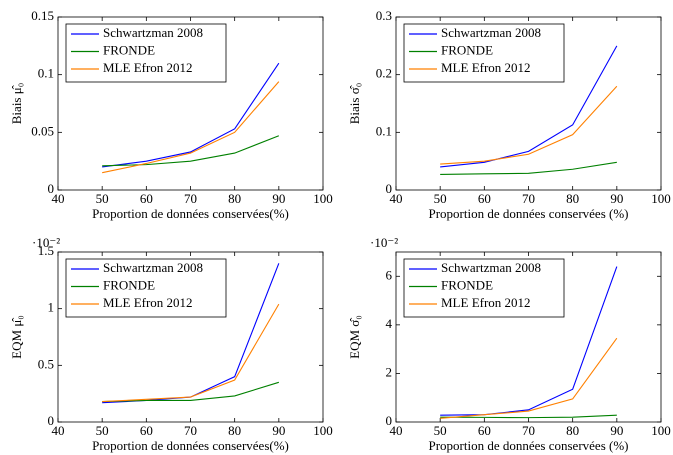  I want to click on y-tick-label: 0.3, so click(384, 15).